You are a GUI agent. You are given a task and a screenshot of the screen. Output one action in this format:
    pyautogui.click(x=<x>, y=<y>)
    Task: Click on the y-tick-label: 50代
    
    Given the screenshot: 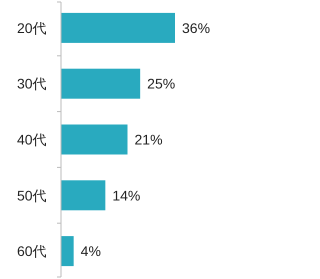 What is the action you would take?
    pyautogui.click(x=32, y=195)
    